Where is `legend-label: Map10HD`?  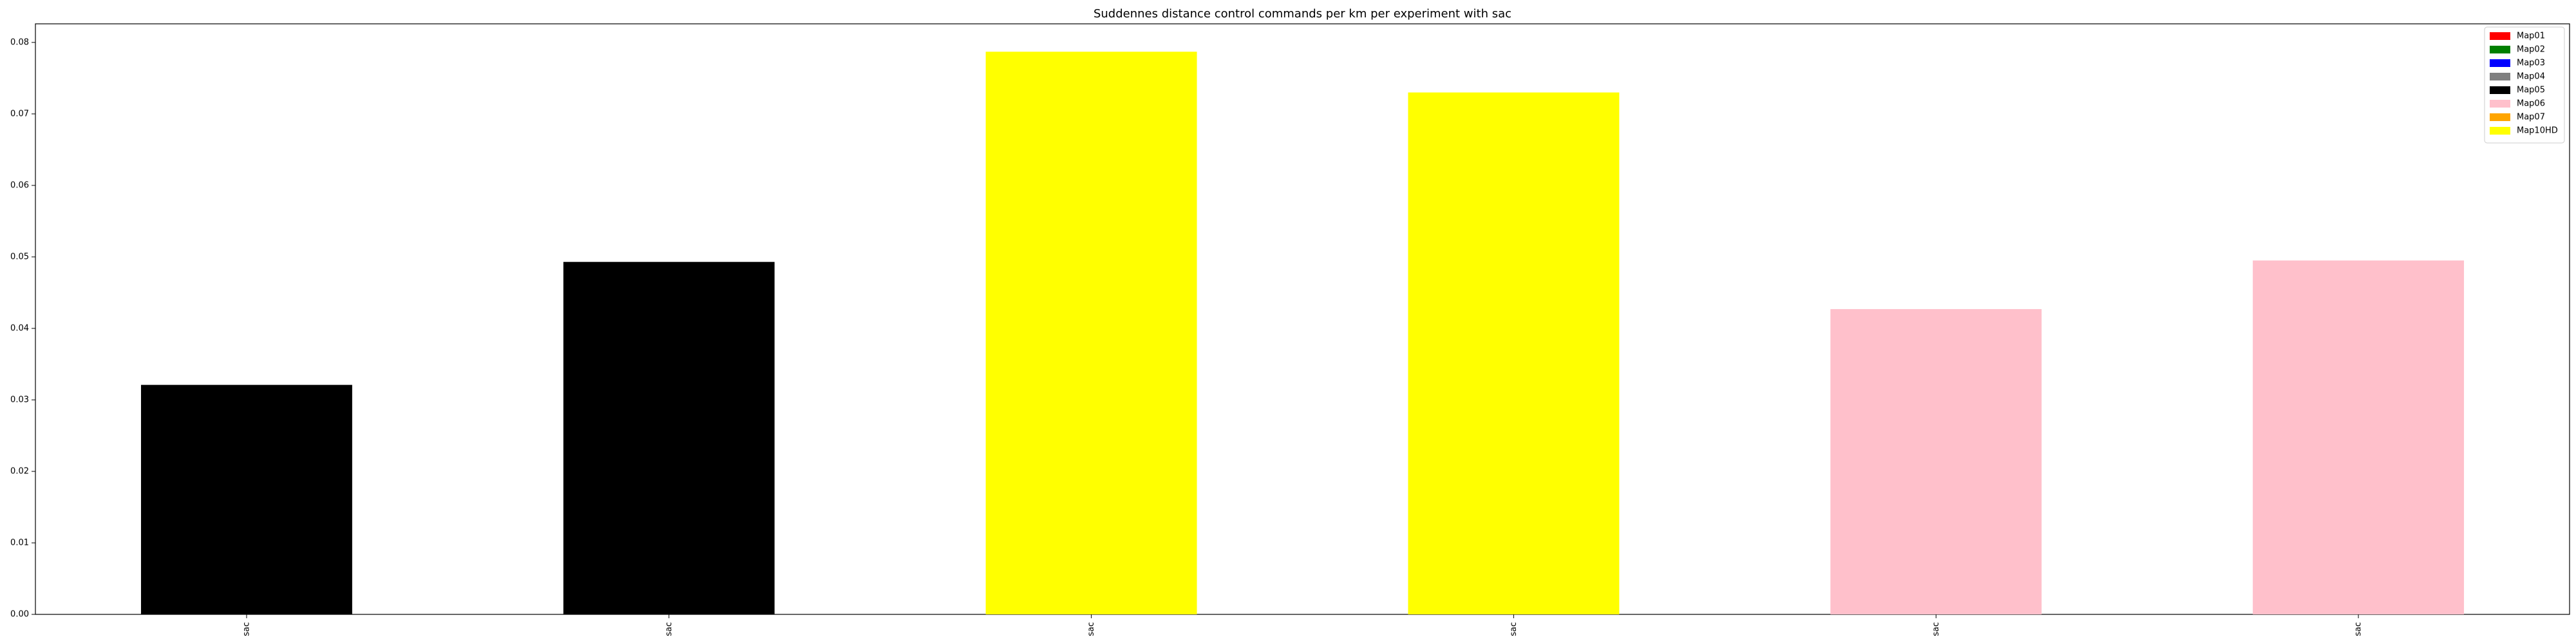 legend-label: Map10HD is located at coordinates (2537, 131).